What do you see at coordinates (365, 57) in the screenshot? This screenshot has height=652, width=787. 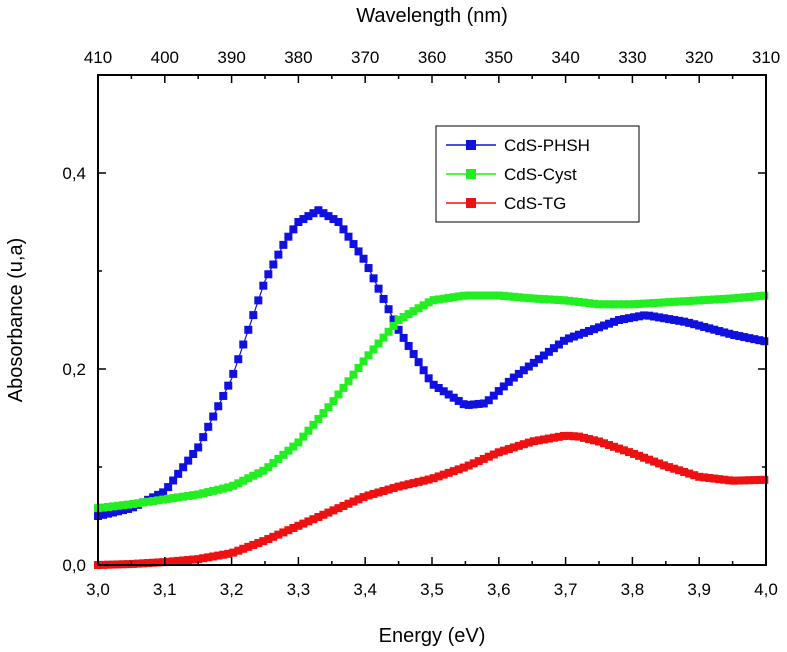 I see `top-tick-label: 370` at bounding box center [365, 57].